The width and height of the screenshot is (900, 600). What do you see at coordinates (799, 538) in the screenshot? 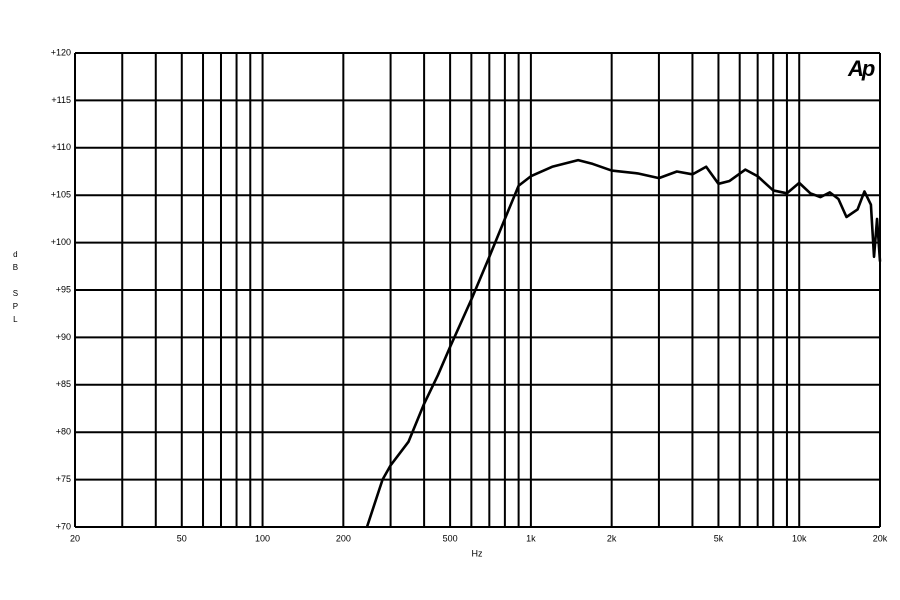
I see `x-tick-label: 10k` at bounding box center [799, 538].